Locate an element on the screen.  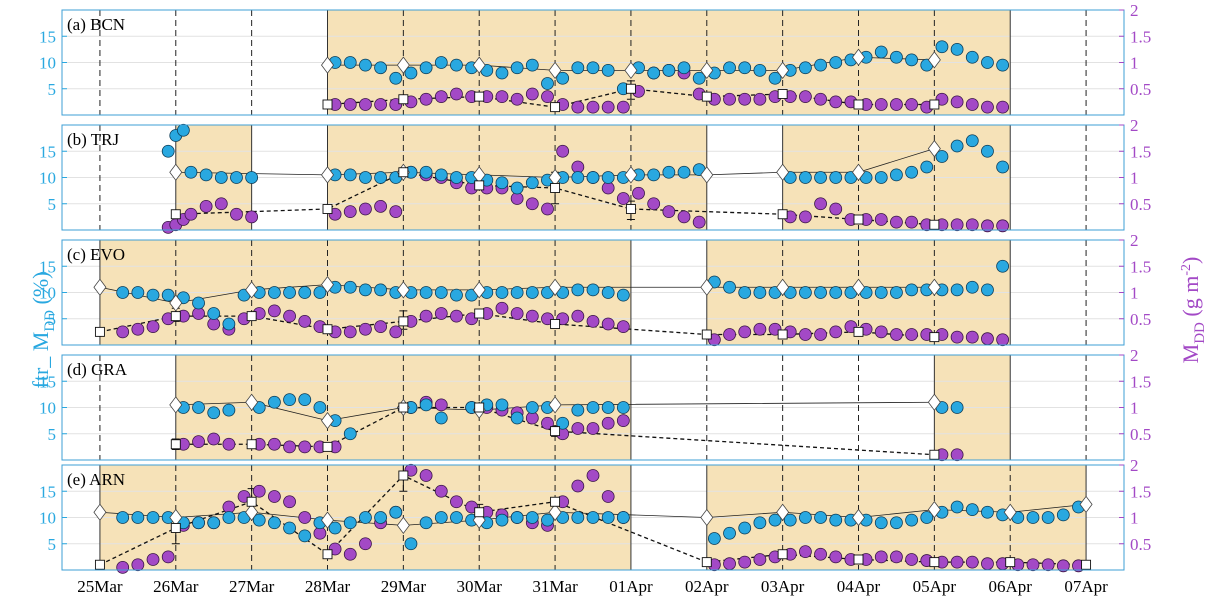
x-tick-label: 31Mar is located at coordinates (555, 586).